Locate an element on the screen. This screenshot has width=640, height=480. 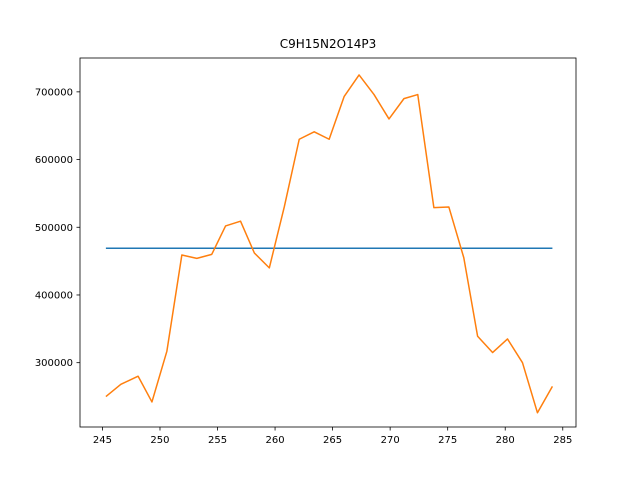
y-tick-label: 700000 is located at coordinates (54, 92).